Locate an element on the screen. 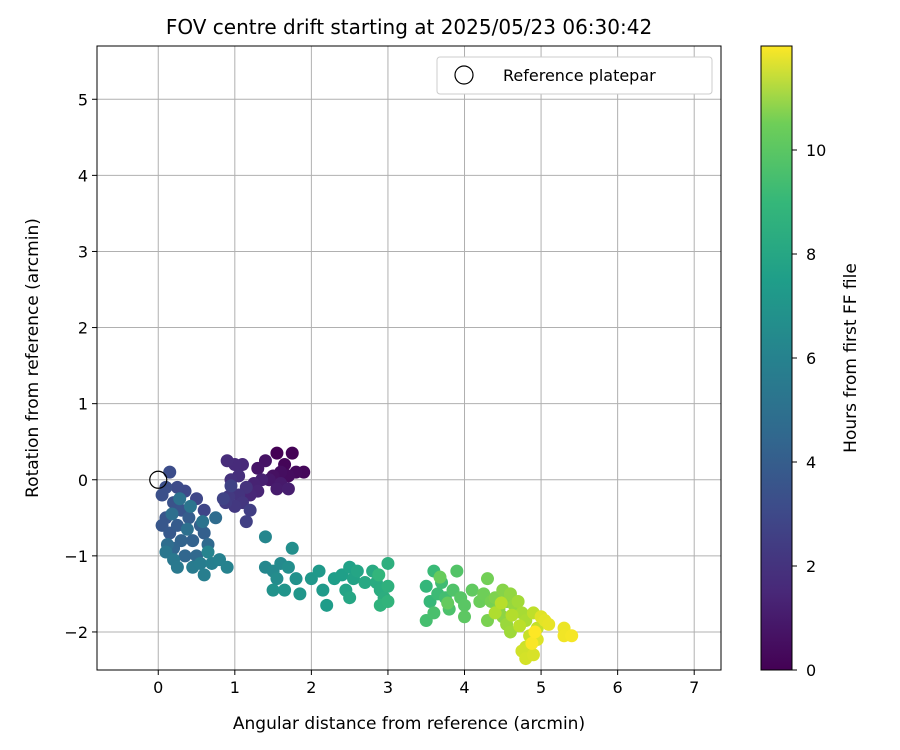 This screenshot has width=900, height=750. x-tick-label: 5 is located at coordinates (541, 687).